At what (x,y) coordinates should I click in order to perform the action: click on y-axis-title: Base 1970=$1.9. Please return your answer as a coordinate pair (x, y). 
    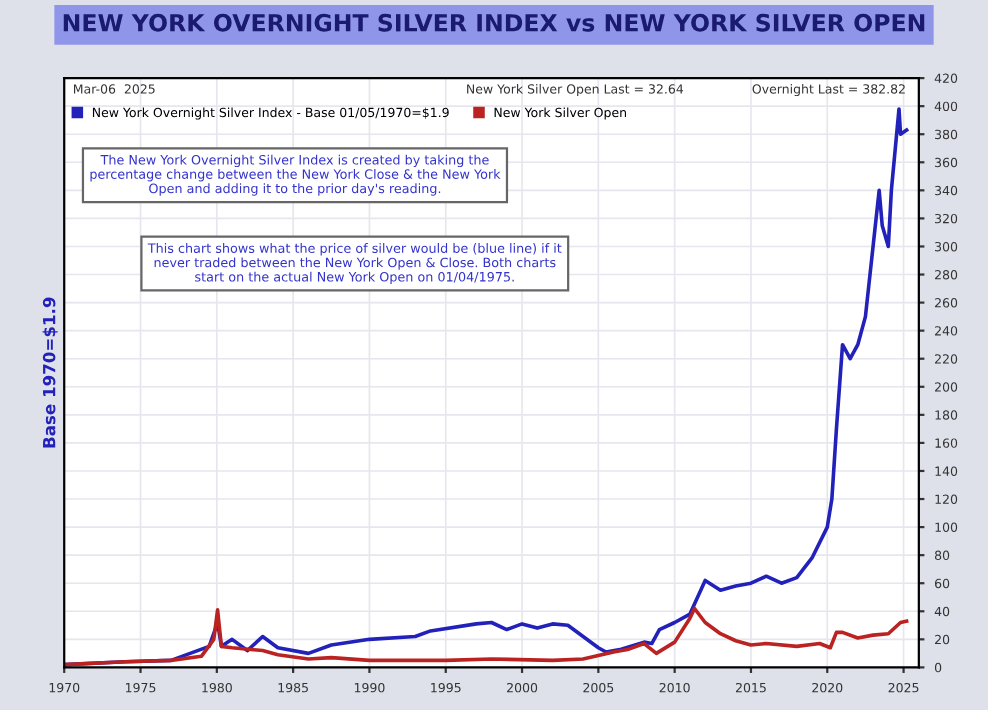
    Looking at the image, I should click on (50, 372).